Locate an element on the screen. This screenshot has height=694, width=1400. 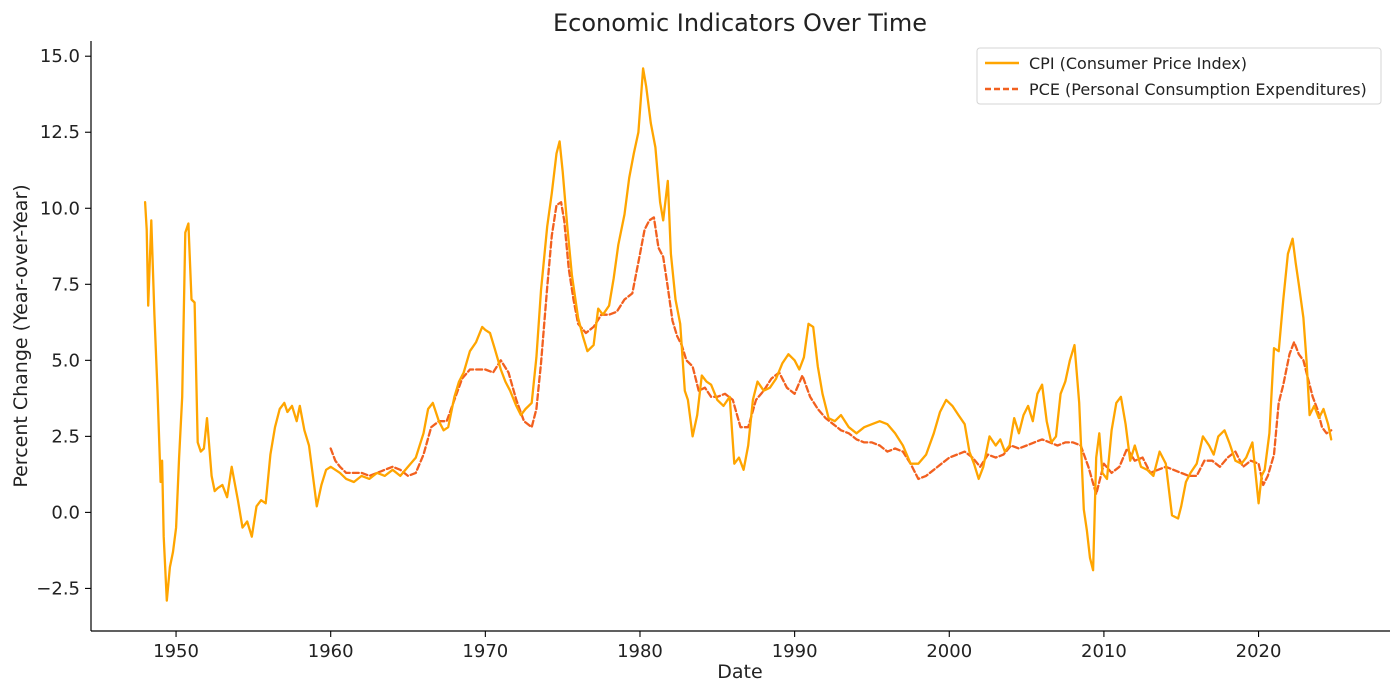
x-tick-label: 1980 is located at coordinates (640, 651).